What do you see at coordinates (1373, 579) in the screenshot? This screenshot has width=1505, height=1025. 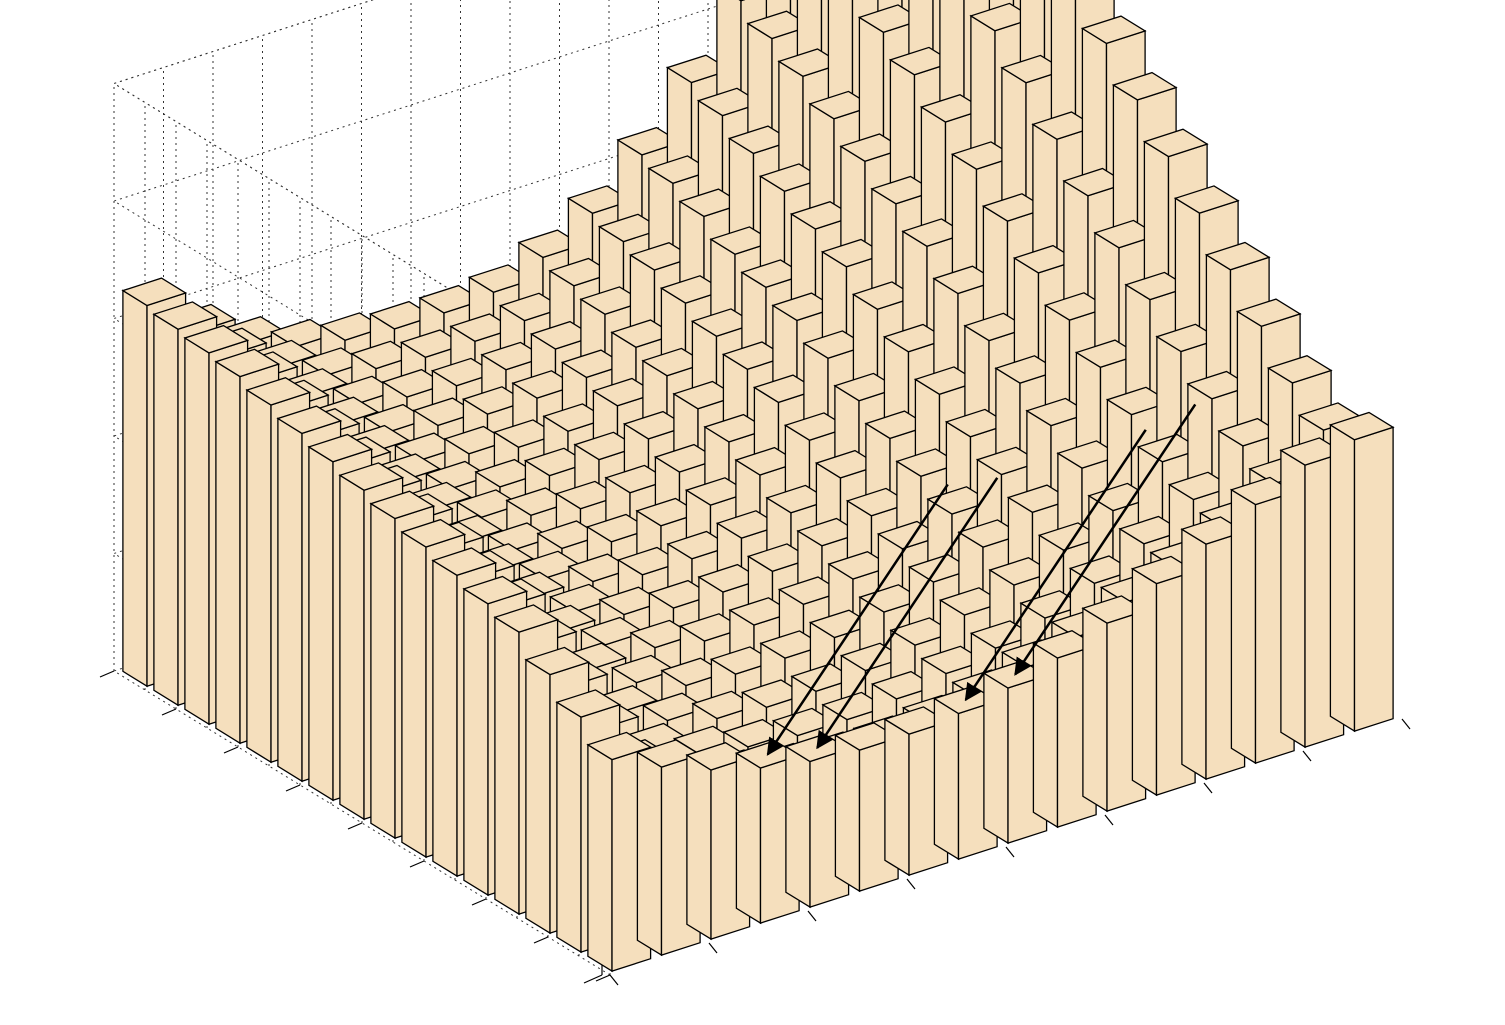 I see `bar-front-face` at bounding box center [1373, 579].